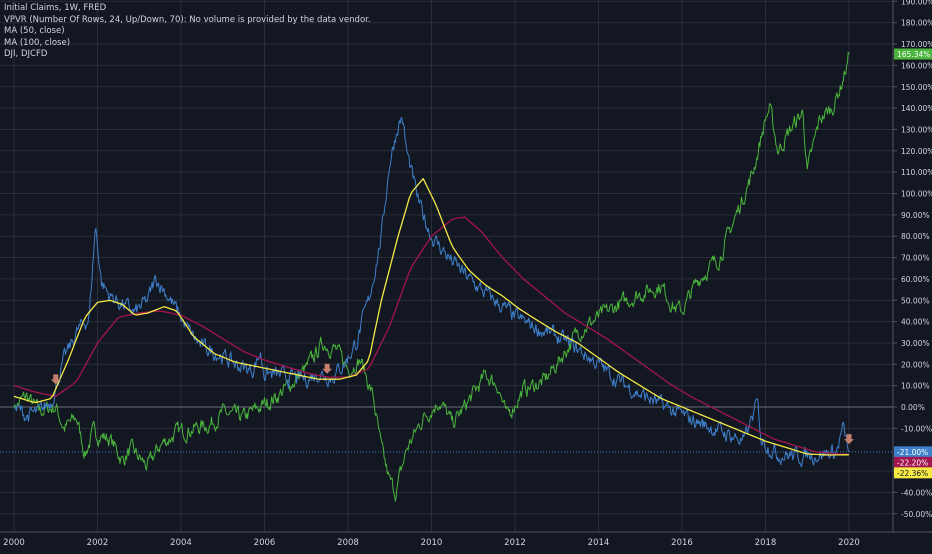 This screenshot has width=932, height=554. I want to click on y-tick-label: 80.00%, so click(915, 236).